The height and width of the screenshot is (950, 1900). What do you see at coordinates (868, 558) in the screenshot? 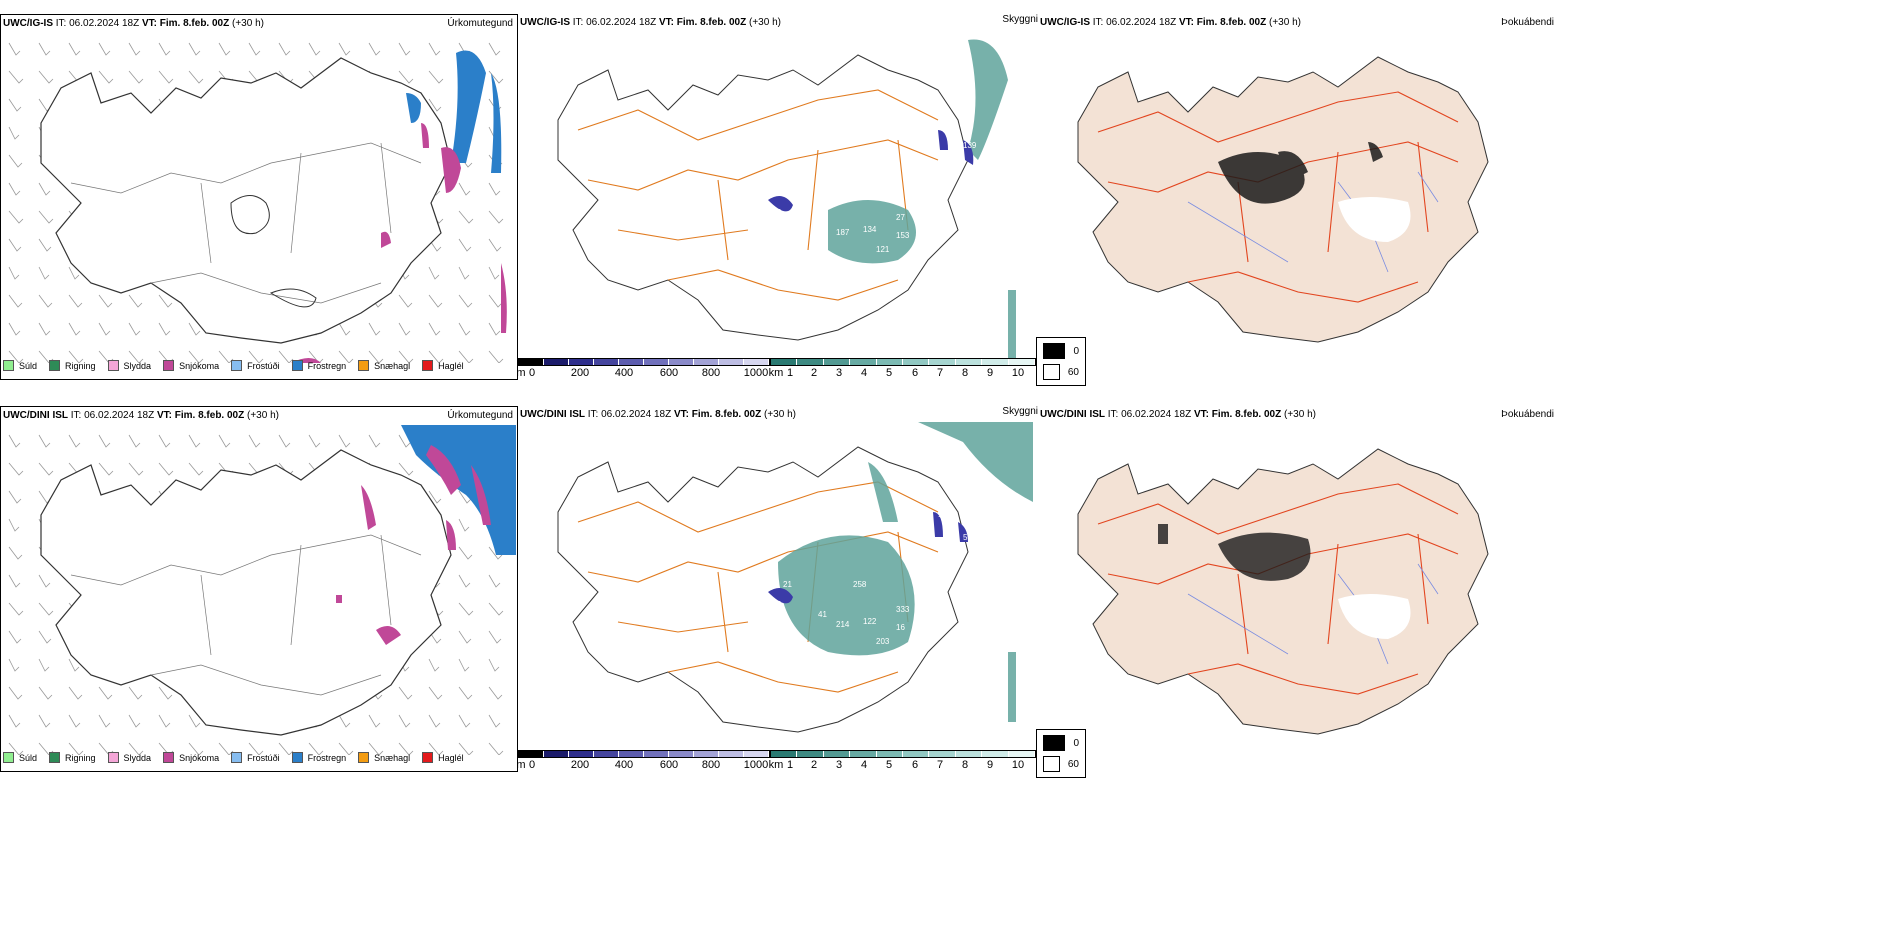
I see `low-ceiling-area` at bounding box center [868, 558].